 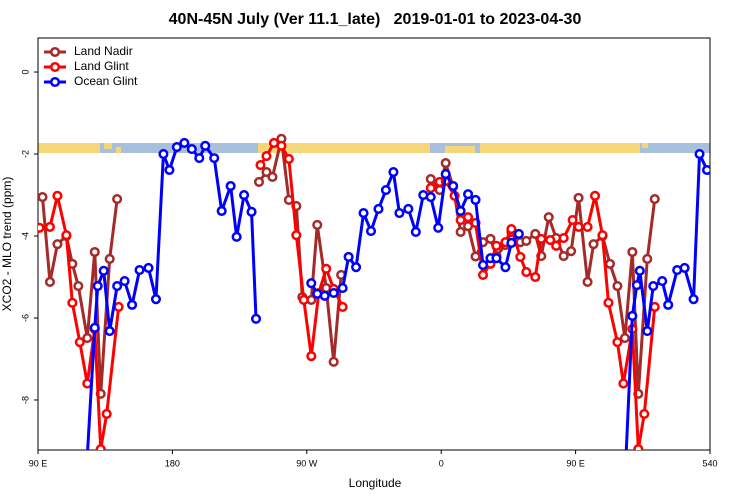 I want to click on legend-label: Land Nadir, so click(x=103, y=51).